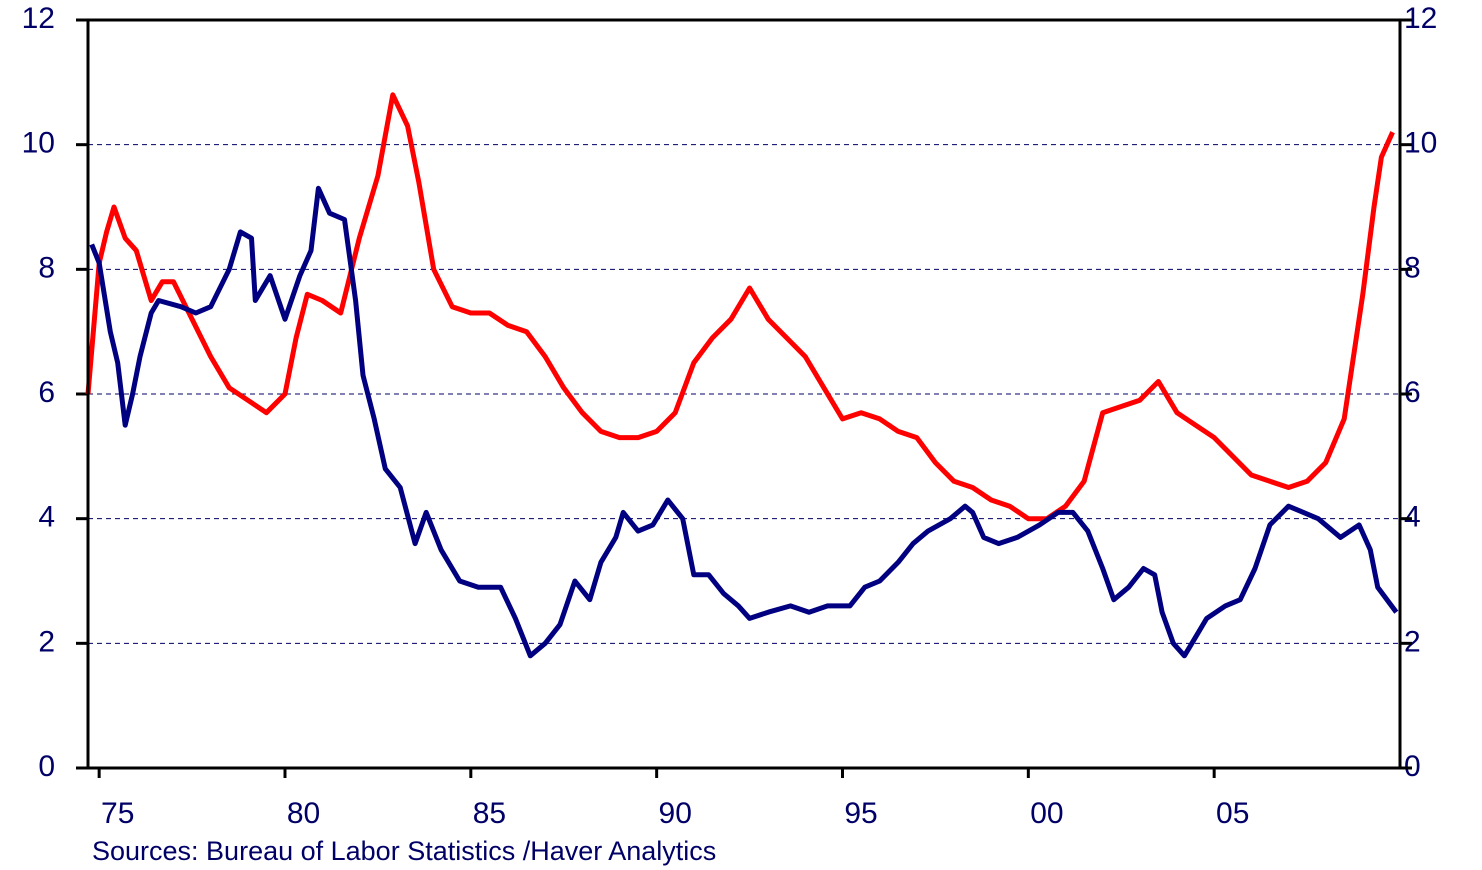  What do you see at coordinates (1412, 392) in the screenshot?
I see `y2-tick-label: 6` at bounding box center [1412, 392].